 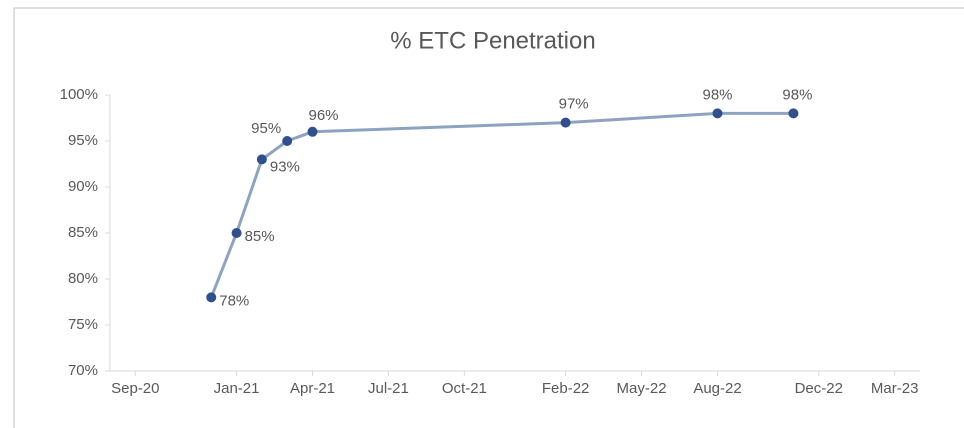 What do you see at coordinates (388, 388) in the screenshot?
I see `x-tick-label: Jul-21` at bounding box center [388, 388].